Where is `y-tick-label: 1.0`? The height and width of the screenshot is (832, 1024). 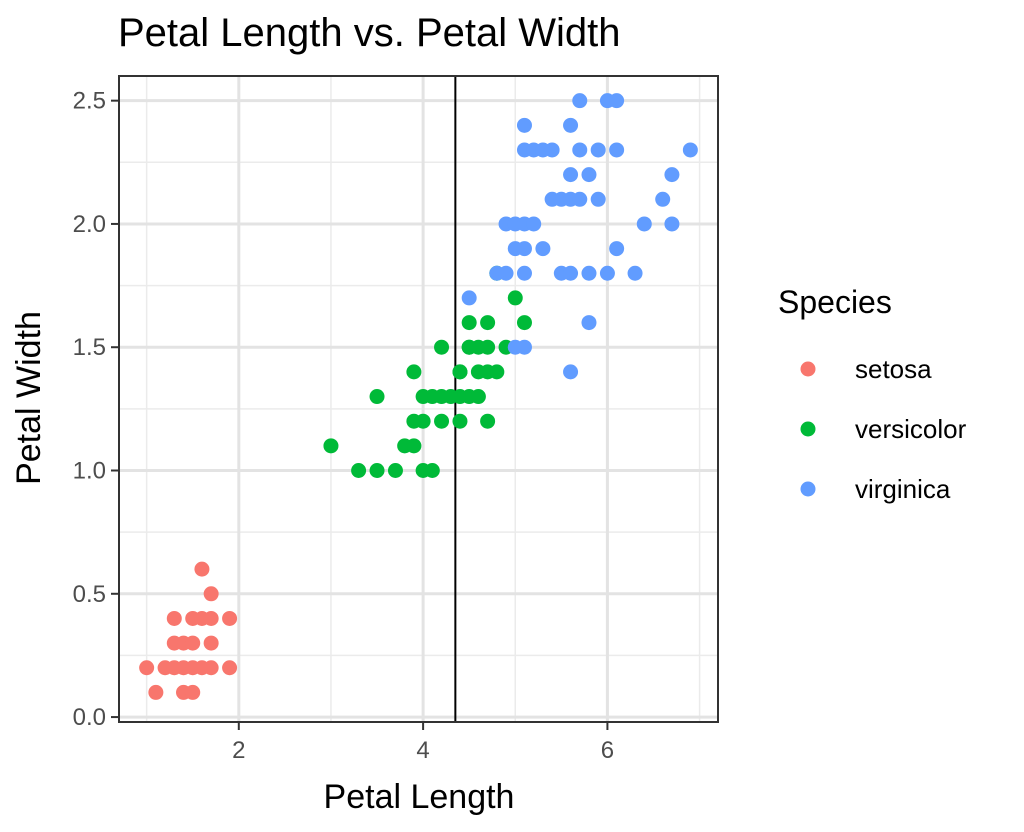
y-tick-label: 1.0 is located at coordinates (89, 471).